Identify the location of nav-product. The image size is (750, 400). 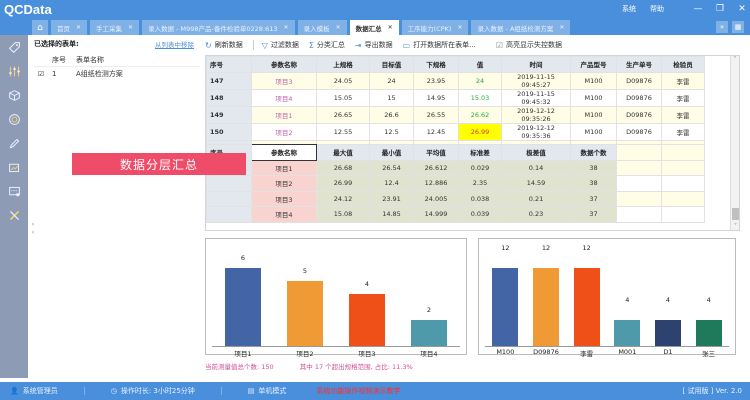
(14, 95).